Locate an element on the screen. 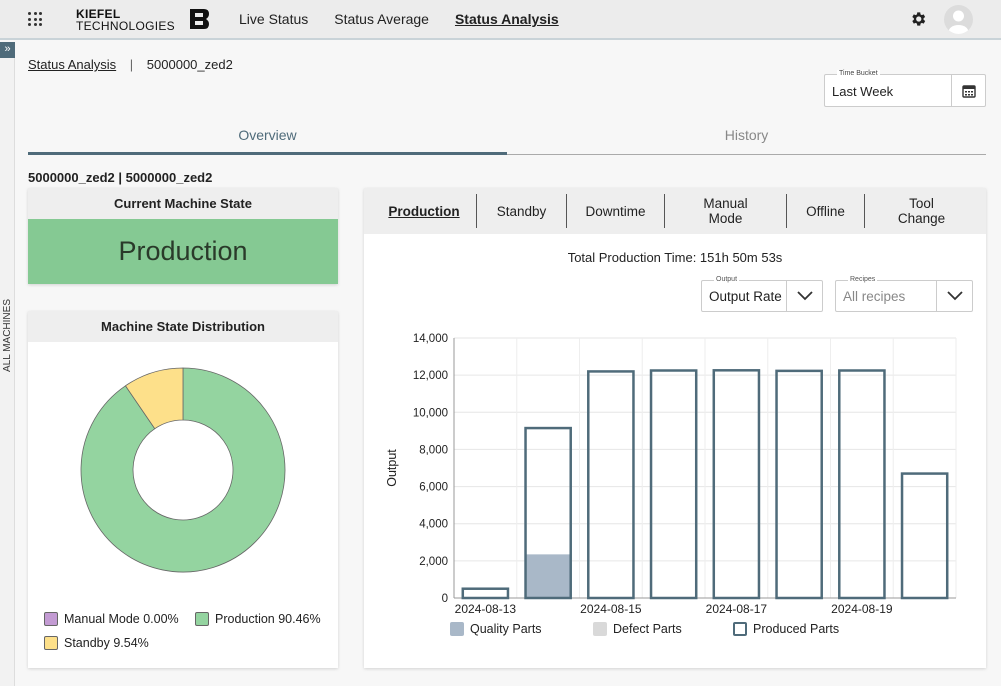  chart-legend-quality-parts: Quality Parts is located at coordinates (496, 629).